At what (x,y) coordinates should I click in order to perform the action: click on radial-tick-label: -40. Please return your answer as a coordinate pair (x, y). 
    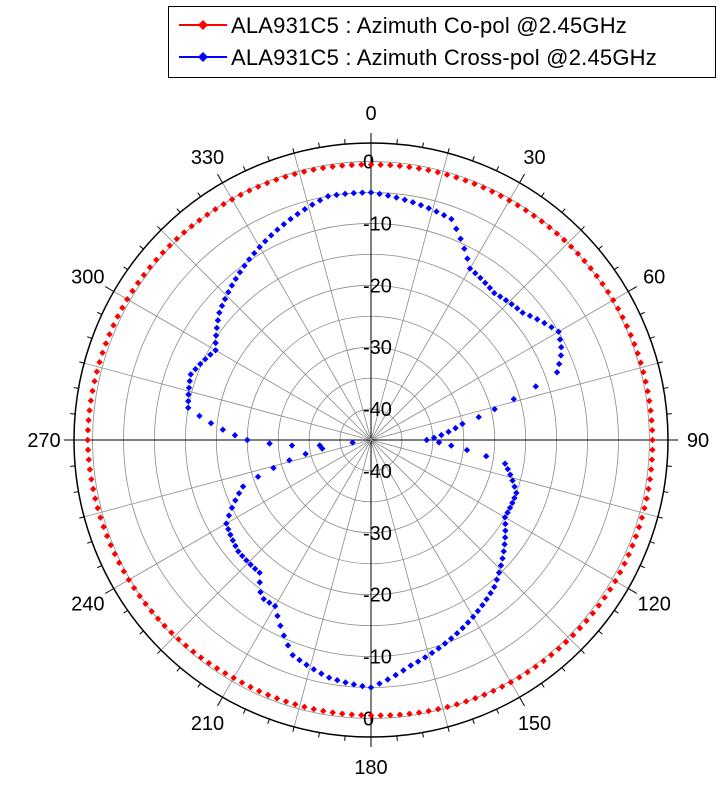
    Looking at the image, I should click on (377, 472).